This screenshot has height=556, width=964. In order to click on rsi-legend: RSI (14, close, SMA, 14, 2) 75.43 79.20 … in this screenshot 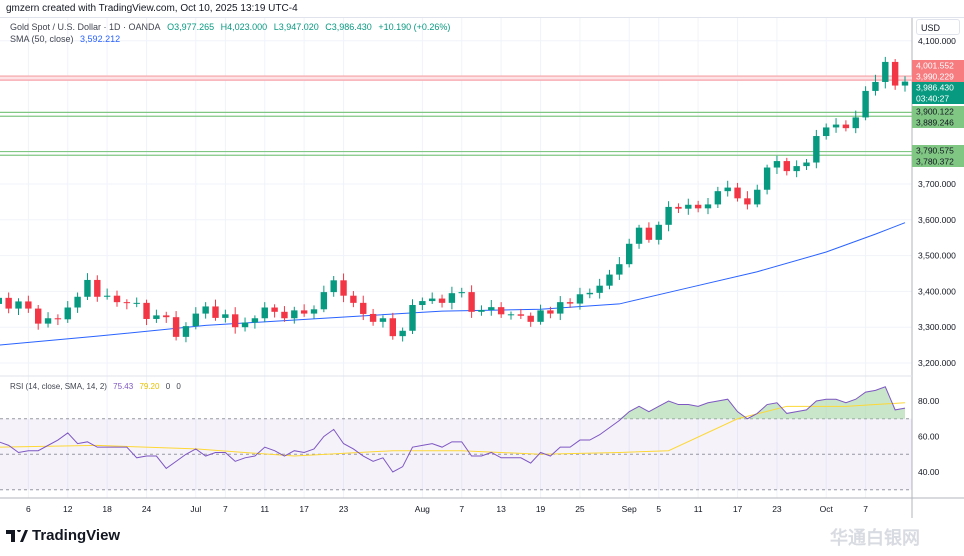, I will do `click(97, 386)`.